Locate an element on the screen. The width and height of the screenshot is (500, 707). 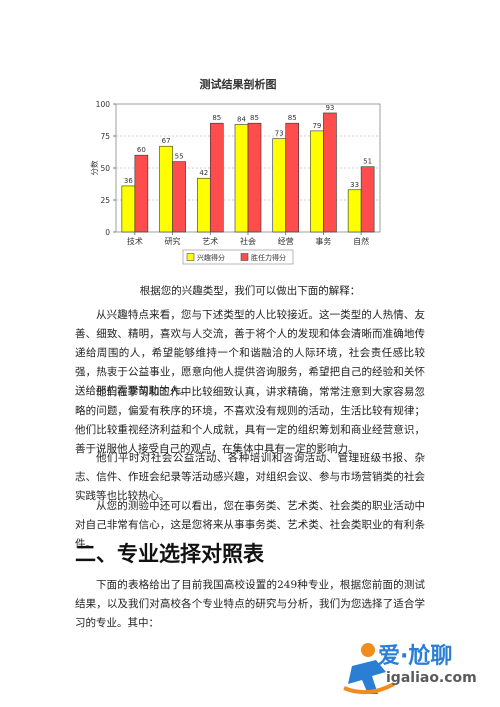
y-tick-label: 100 is located at coordinates (103, 104).